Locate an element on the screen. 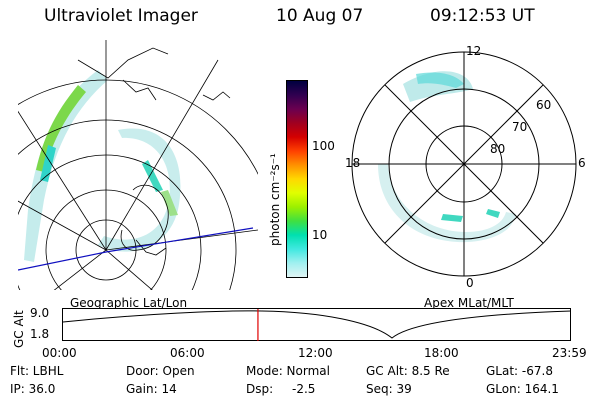 The image size is (600, 400). colorbar-unit-label: photon cm⁻²s⁻¹ is located at coordinates (275, 199).